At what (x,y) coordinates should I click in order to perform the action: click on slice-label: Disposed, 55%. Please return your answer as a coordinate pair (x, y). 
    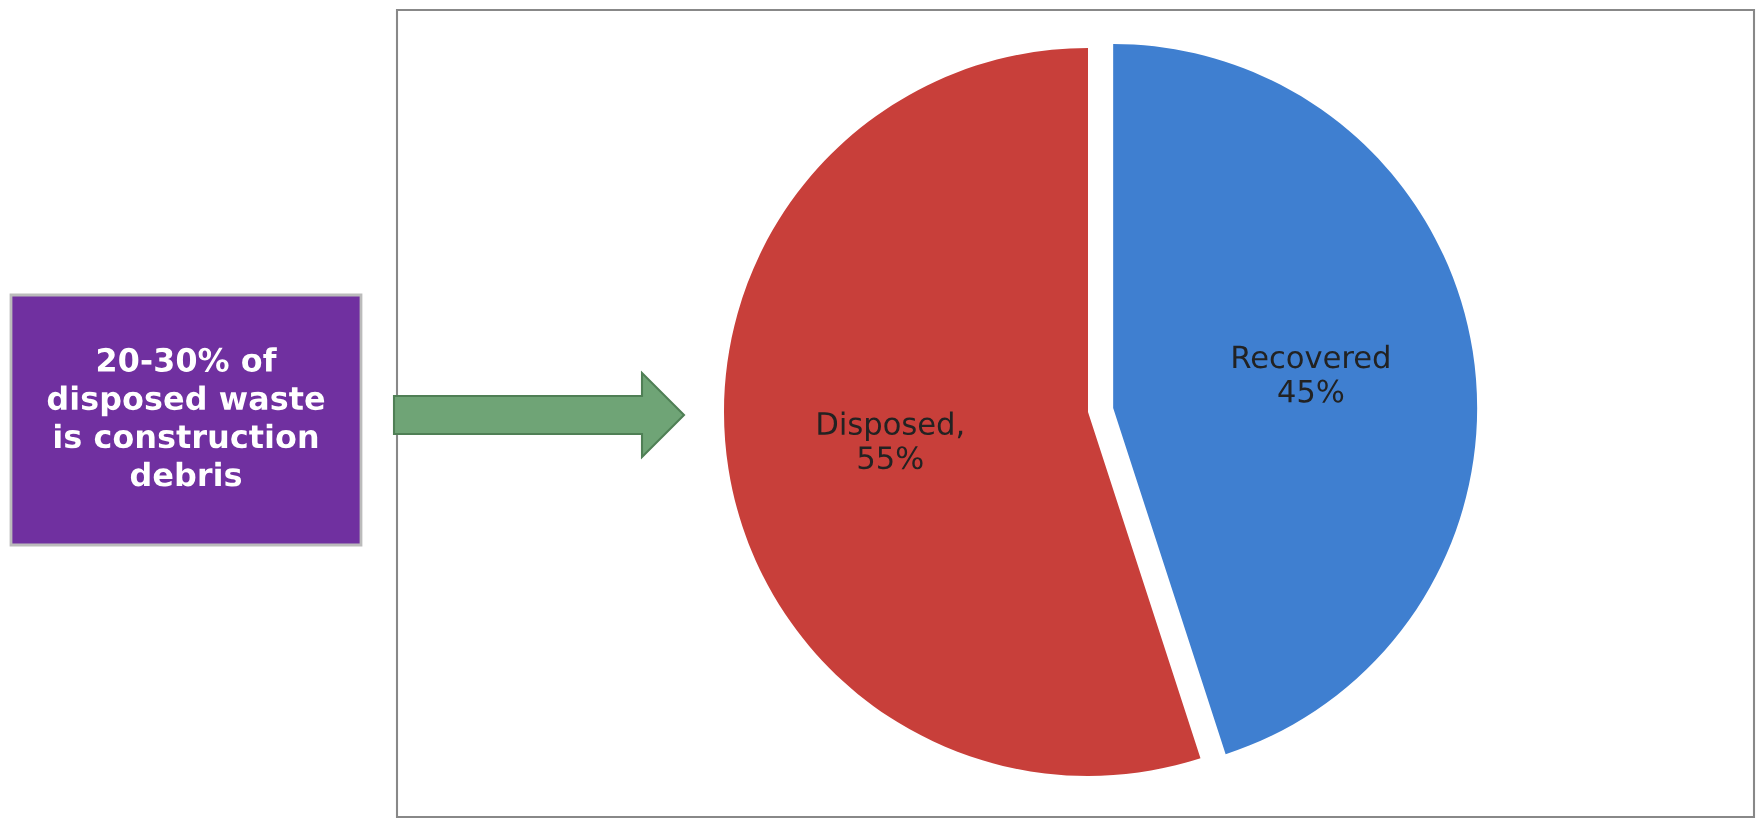
    Looking at the image, I should click on (890, 440).